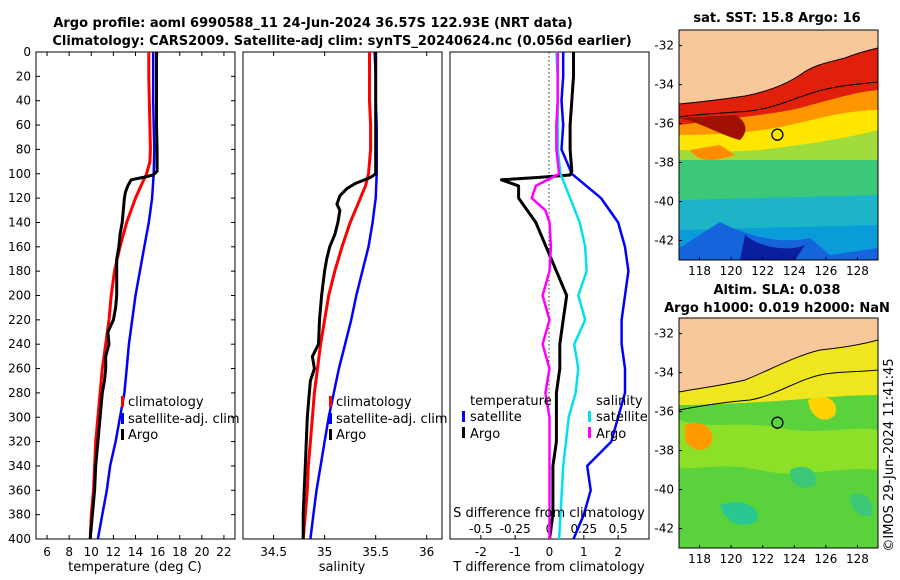 This screenshot has height=580, width=900. I want to click on salinity-series, so click(339, 295).